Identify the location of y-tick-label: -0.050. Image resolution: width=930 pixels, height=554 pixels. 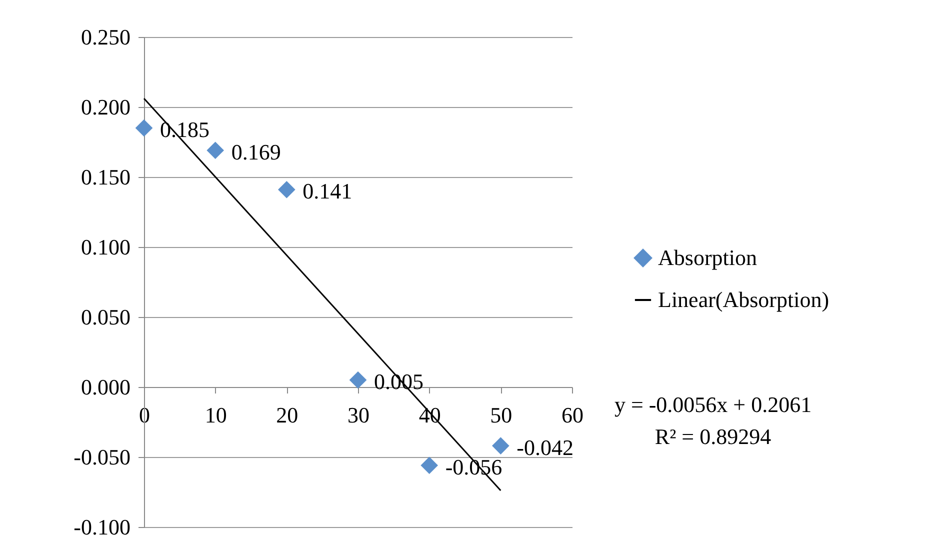
(102, 457).